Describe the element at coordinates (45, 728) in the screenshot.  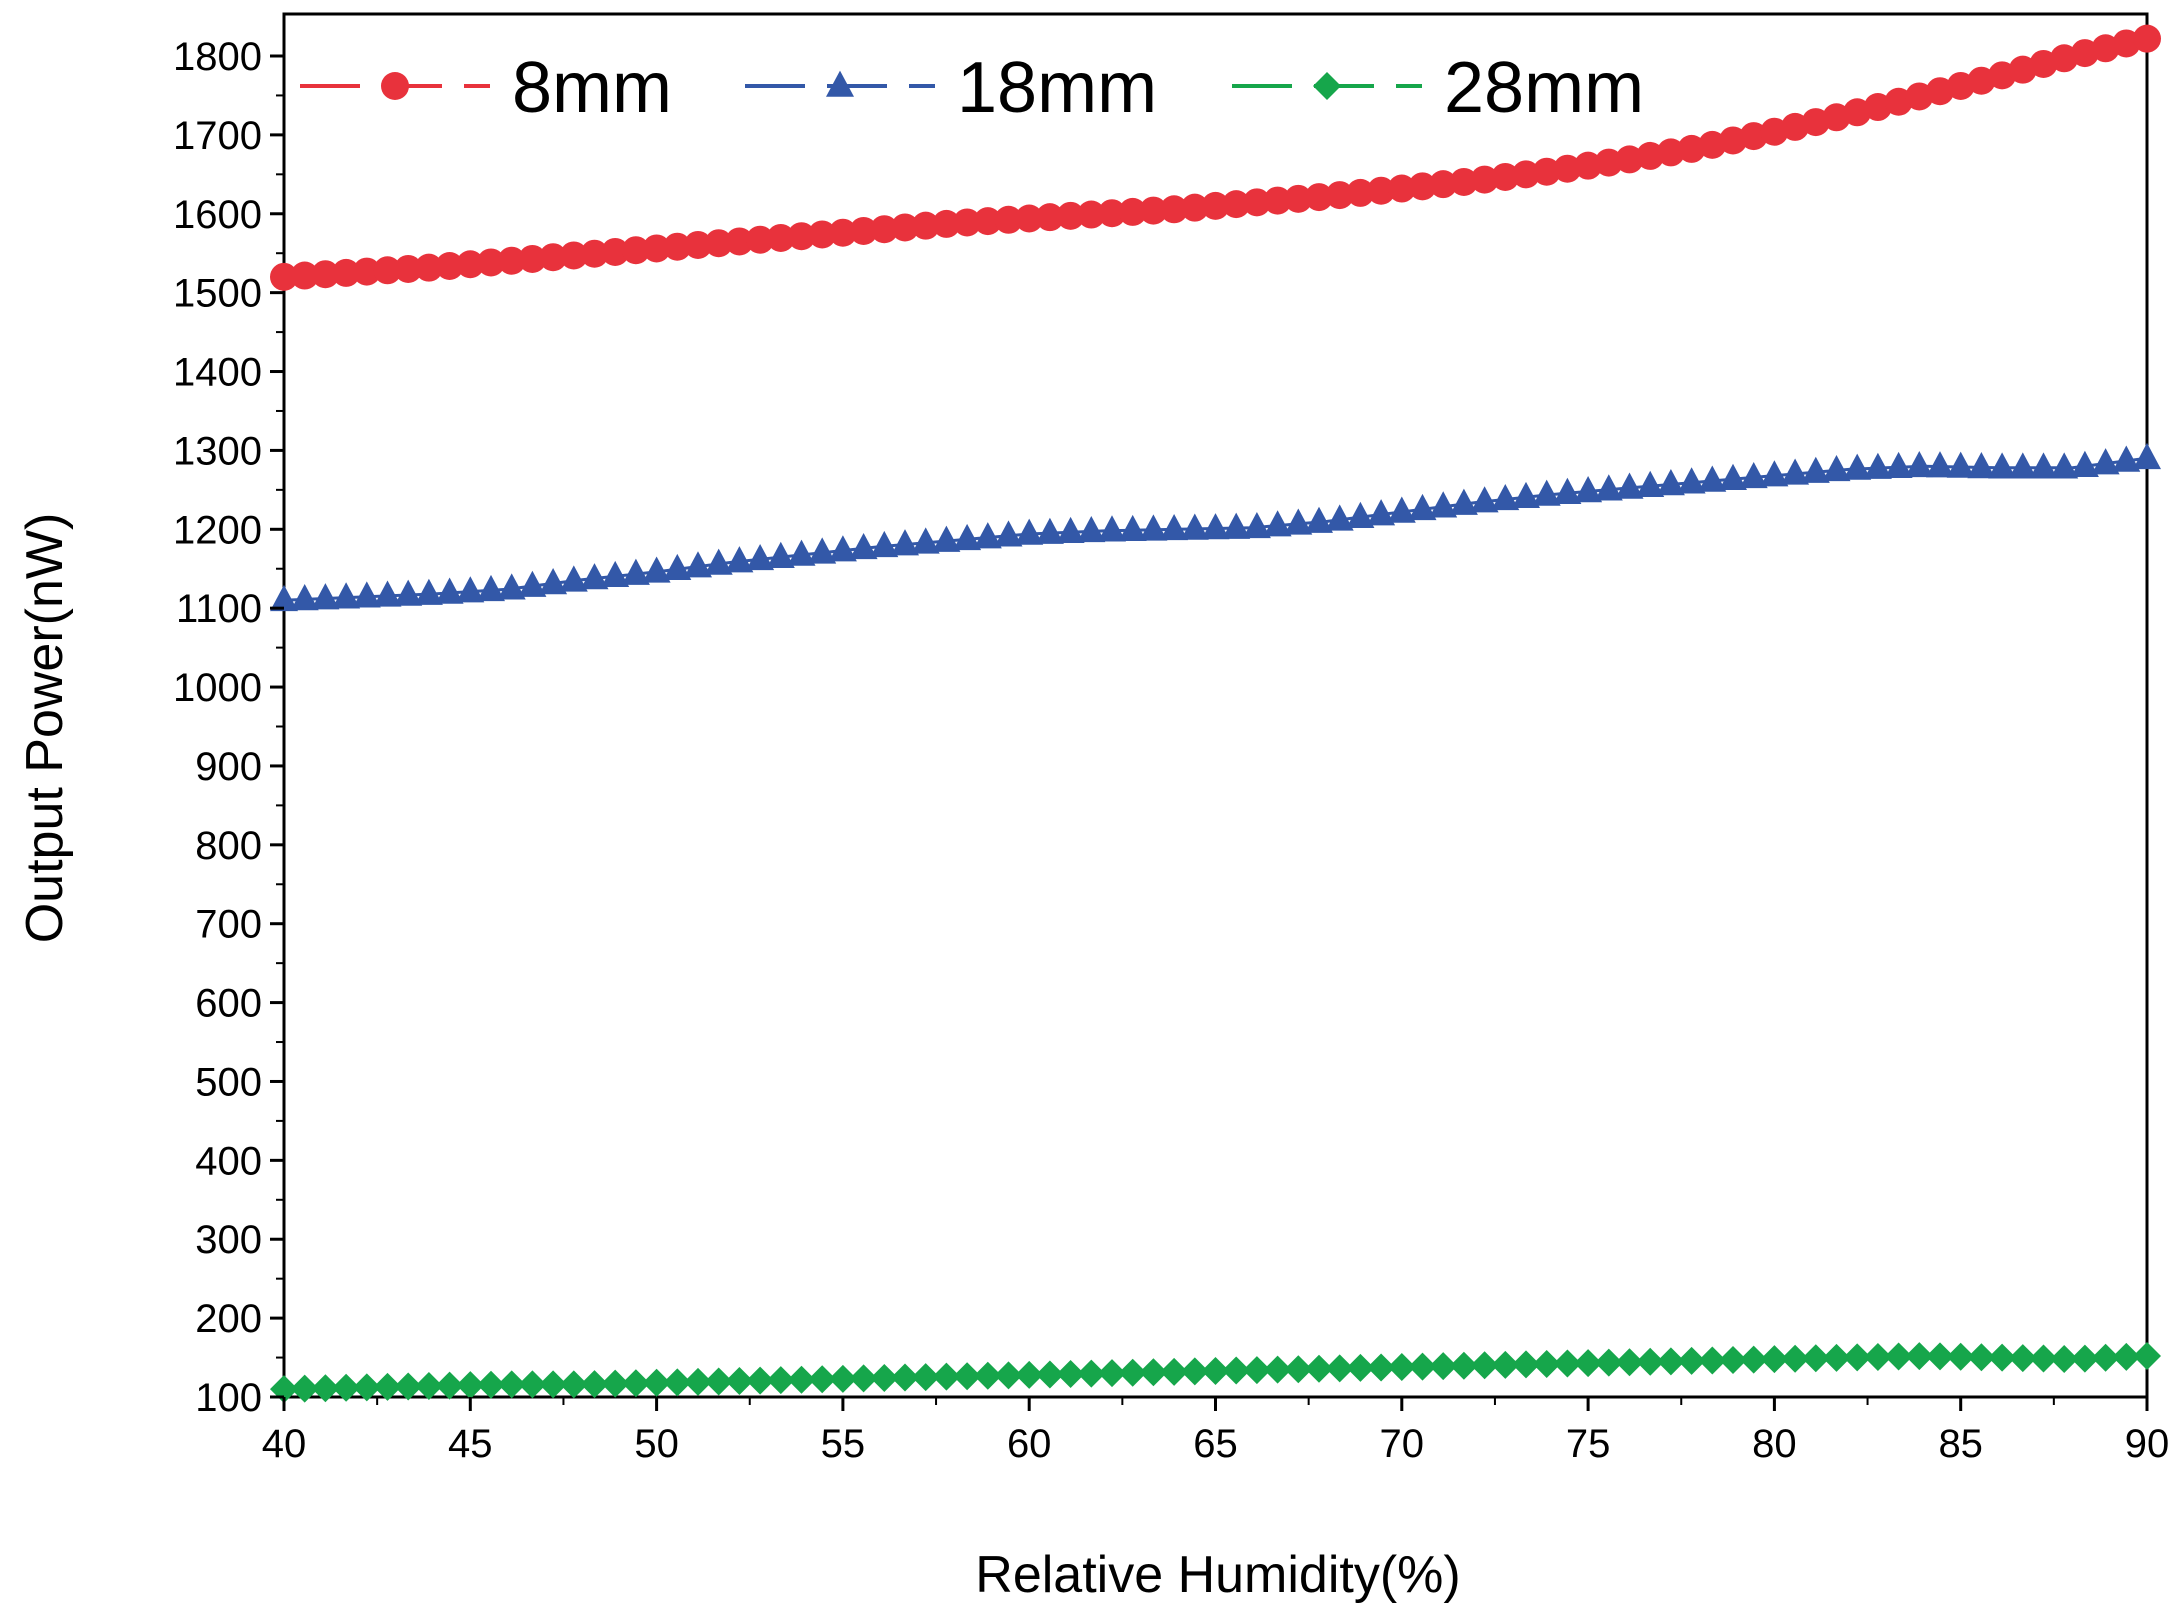
I see `y-axis-title: Output Power(nW)` at that location.